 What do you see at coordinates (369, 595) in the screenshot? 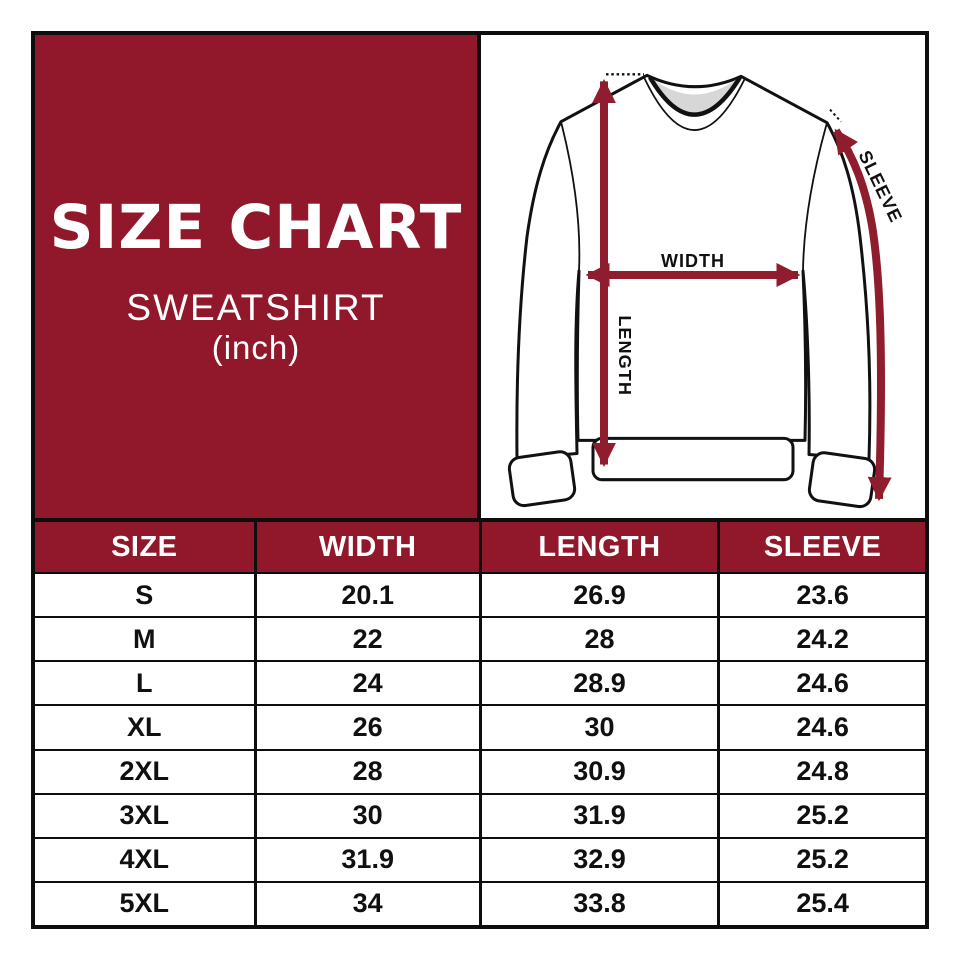
I see `width-value: 20.1` at bounding box center [369, 595].